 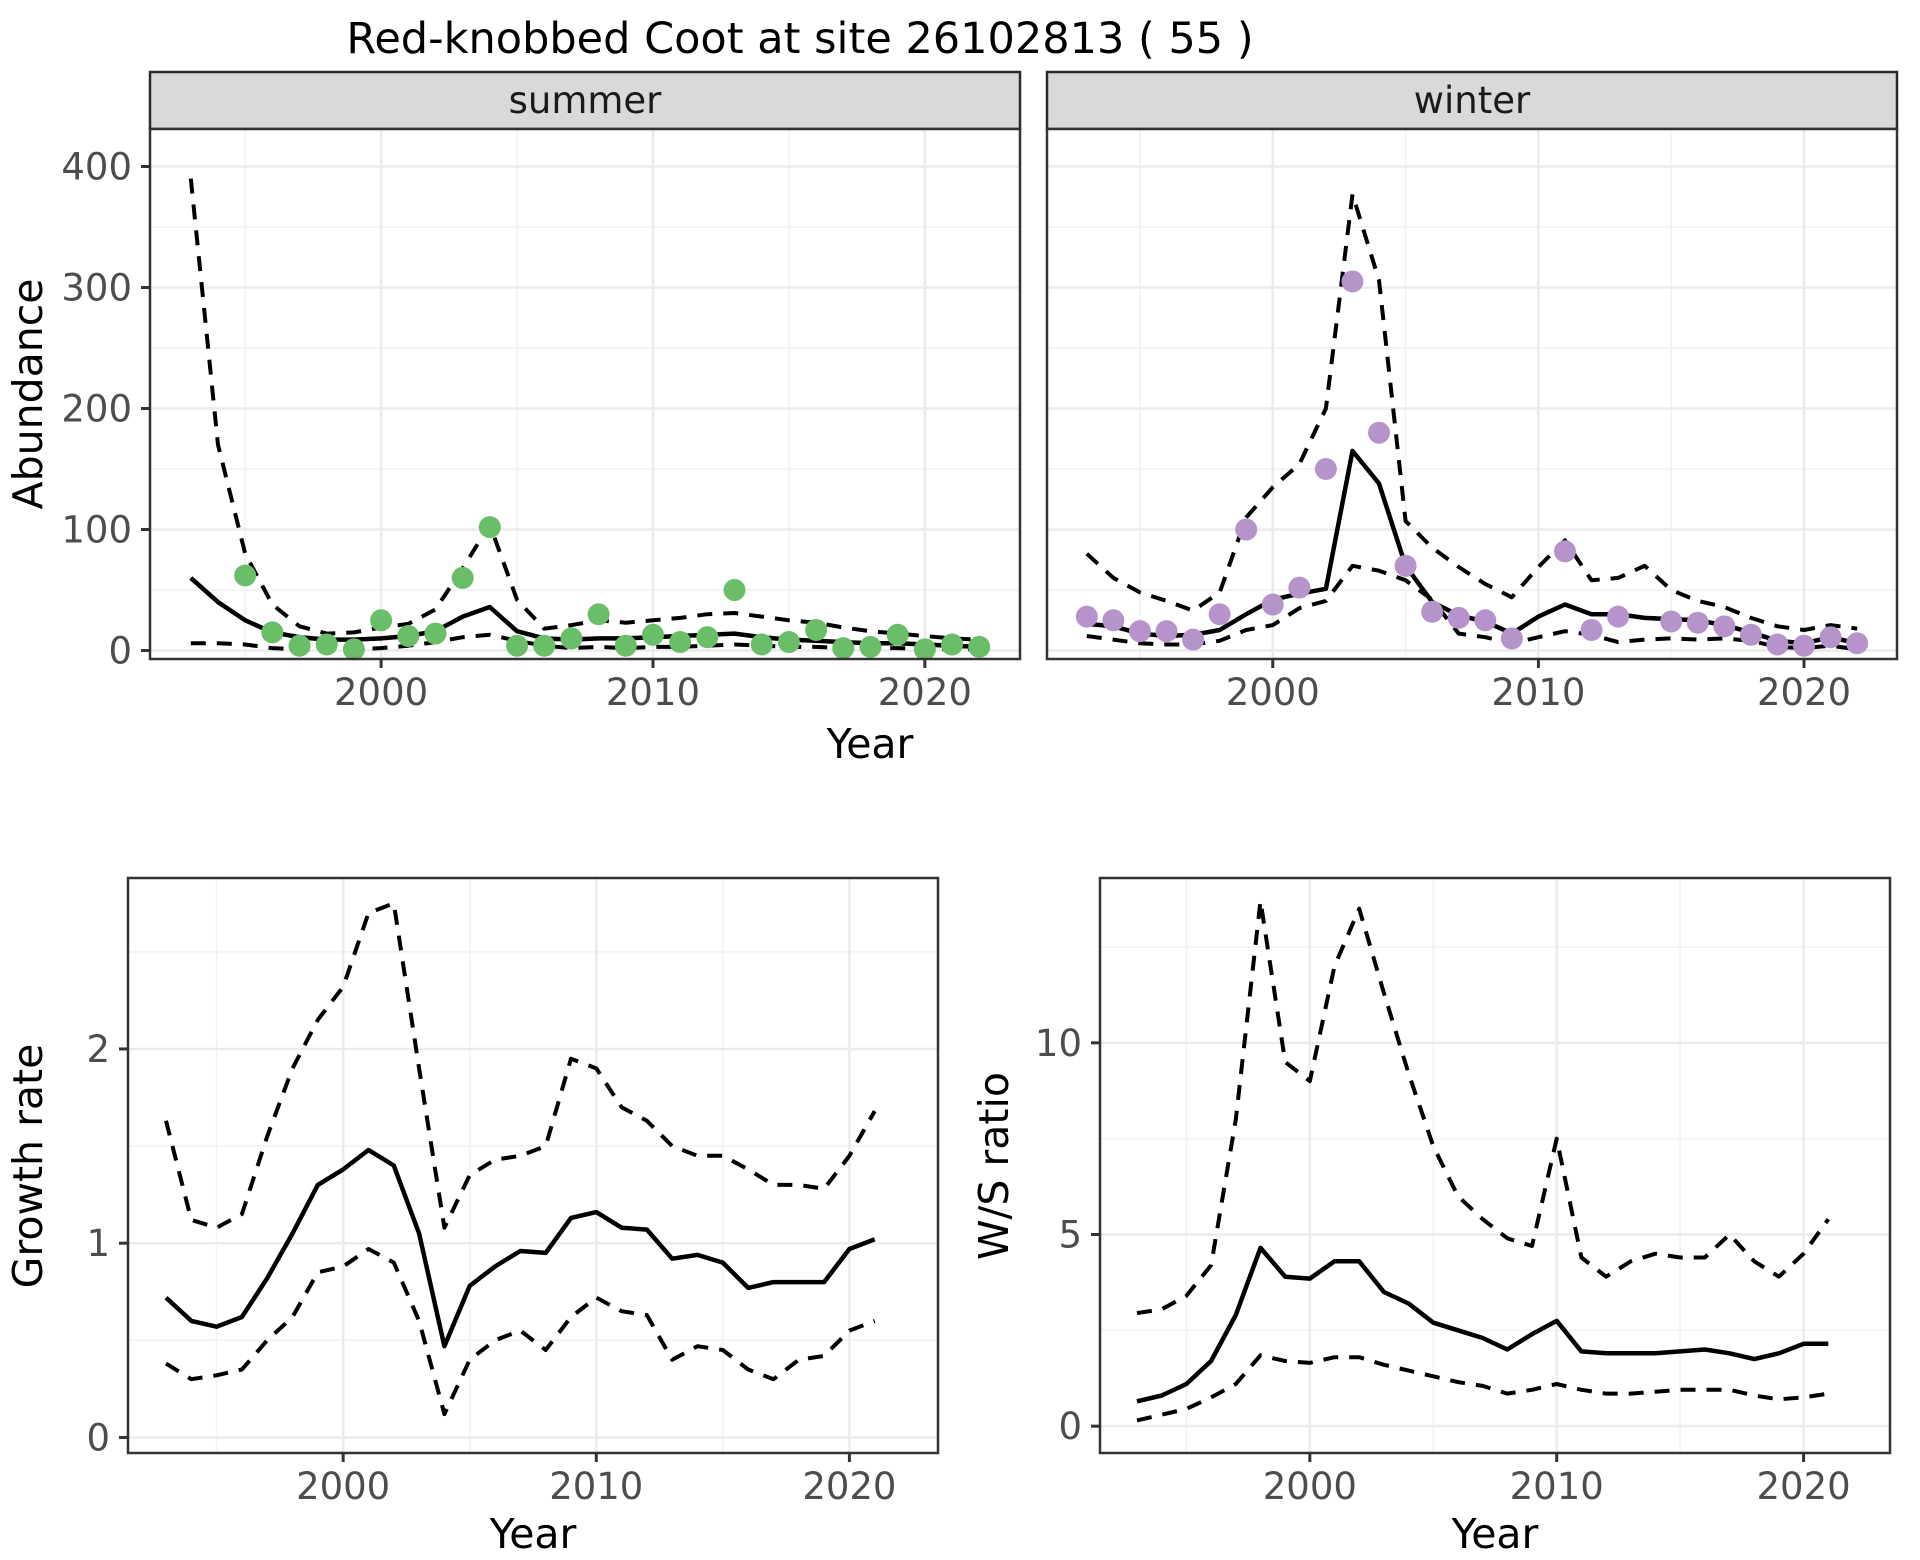 What do you see at coordinates (800, 39) in the screenshot?
I see `plot-title: Red-knobbed Coot at site 26102813 ( 55 )` at bounding box center [800, 39].